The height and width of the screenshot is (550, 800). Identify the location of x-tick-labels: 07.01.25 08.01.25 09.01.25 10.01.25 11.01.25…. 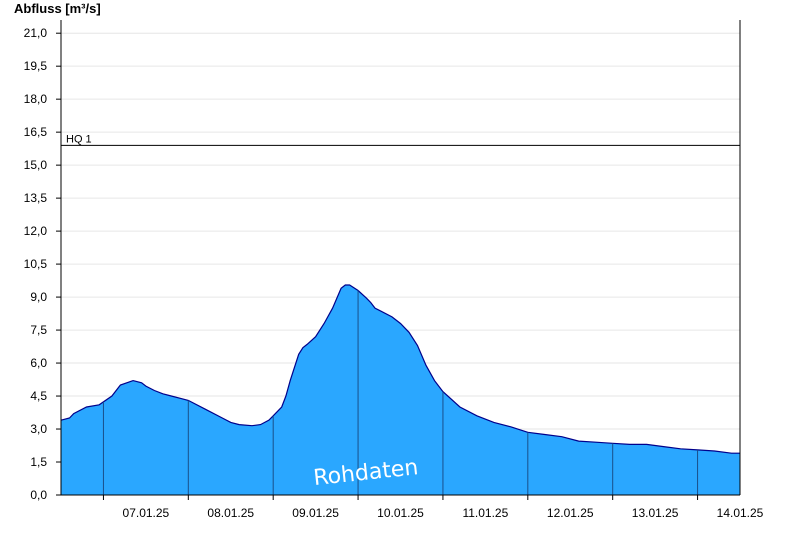
(433, 507).